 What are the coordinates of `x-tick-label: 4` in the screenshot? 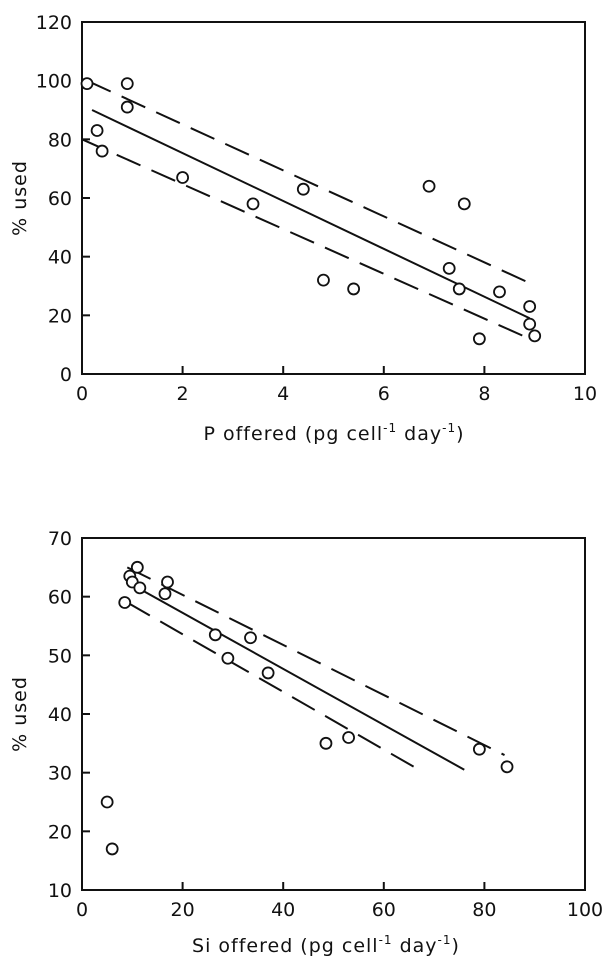 It's located at (283, 394).